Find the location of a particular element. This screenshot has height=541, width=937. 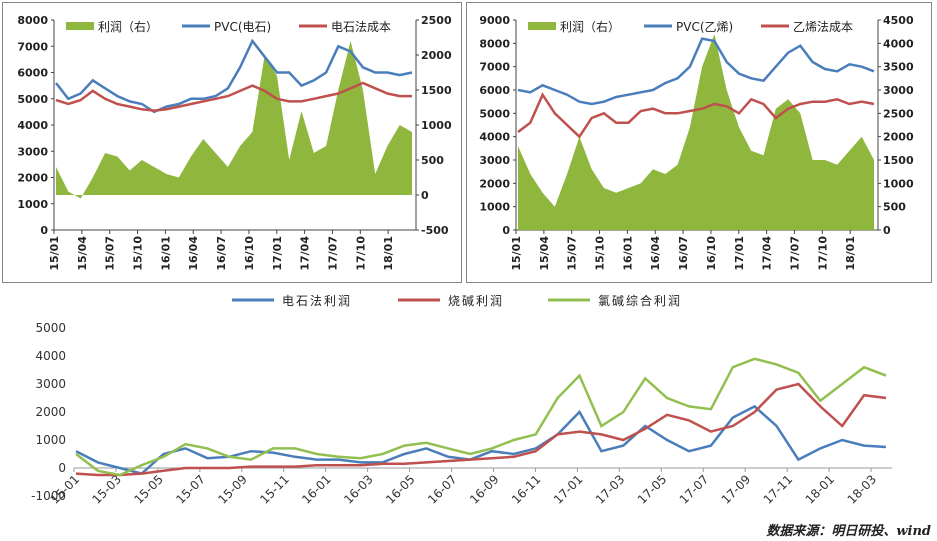

y-tick-label: 2000 is located at coordinates (50, 412).